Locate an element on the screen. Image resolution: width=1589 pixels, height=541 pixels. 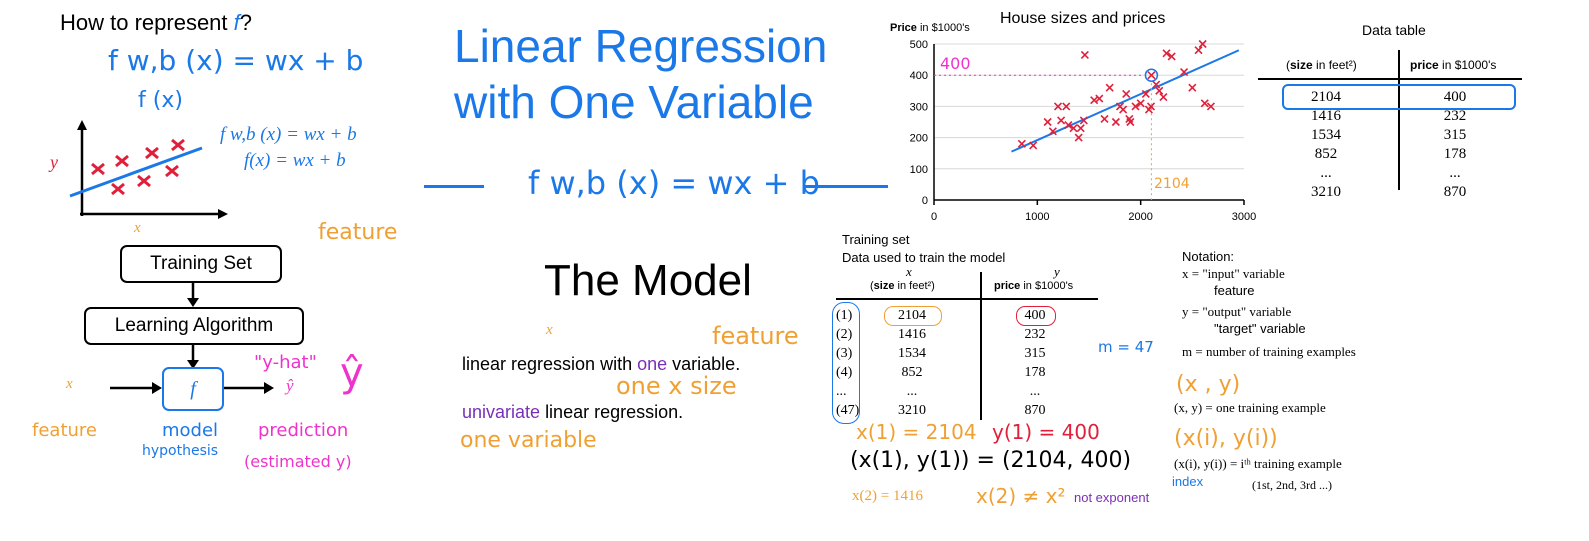
notation-title: Notation: is located at coordinates (1208, 256).